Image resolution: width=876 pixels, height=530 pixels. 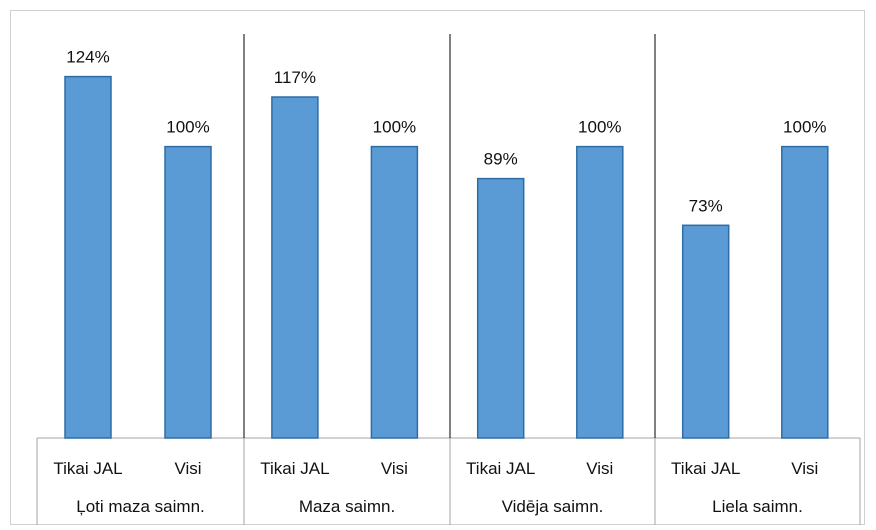 I want to click on data-label-4-1: 73%, so click(x=706, y=205).